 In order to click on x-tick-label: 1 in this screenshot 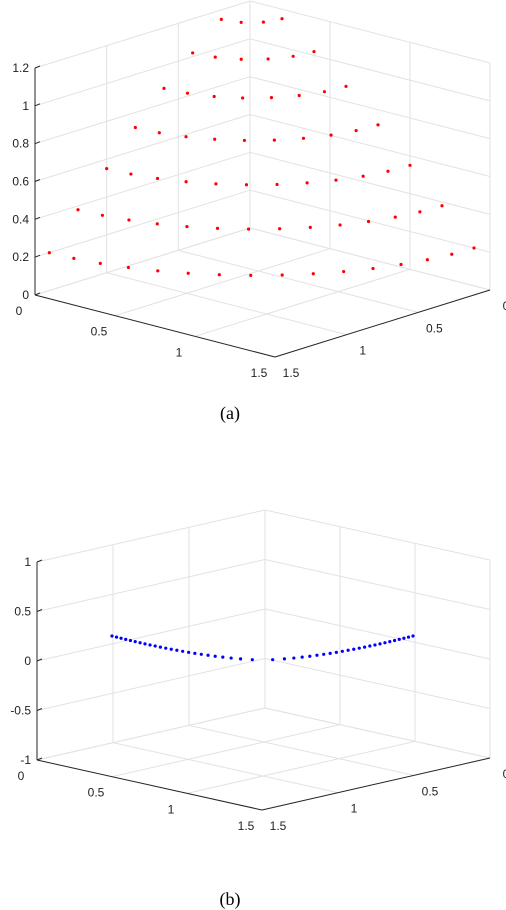, I will do `click(179, 352)`.